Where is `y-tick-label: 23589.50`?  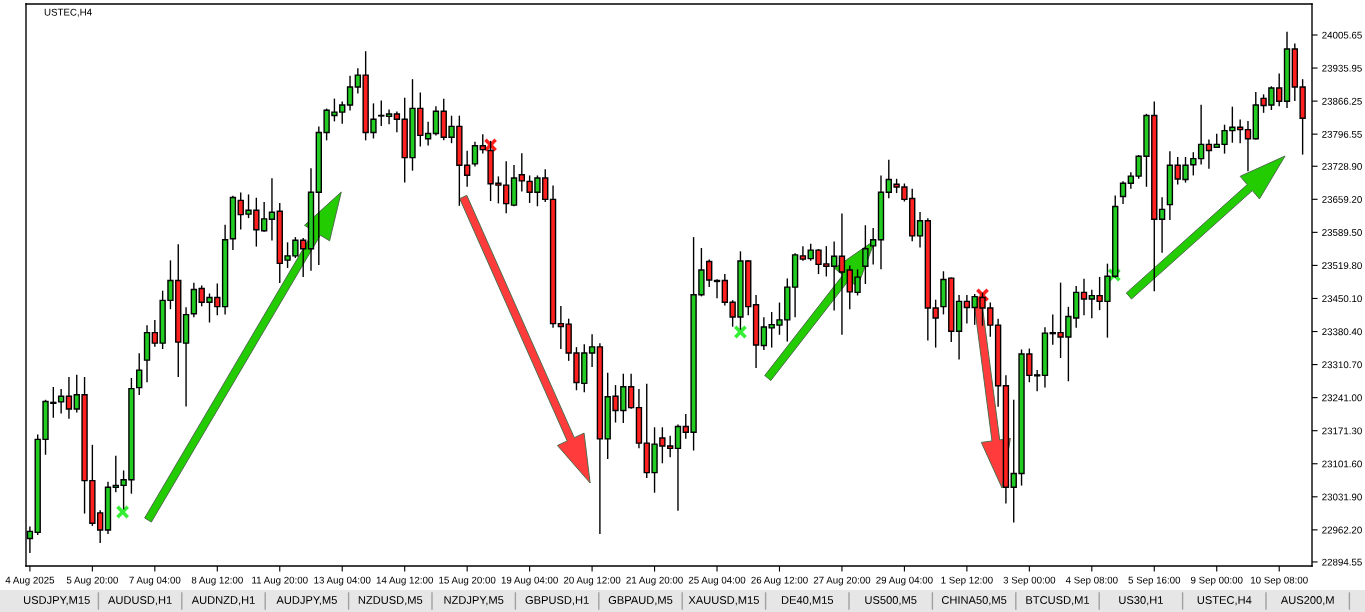
y-tick-label: 23589.50 is located at coordinates (1342, 232).